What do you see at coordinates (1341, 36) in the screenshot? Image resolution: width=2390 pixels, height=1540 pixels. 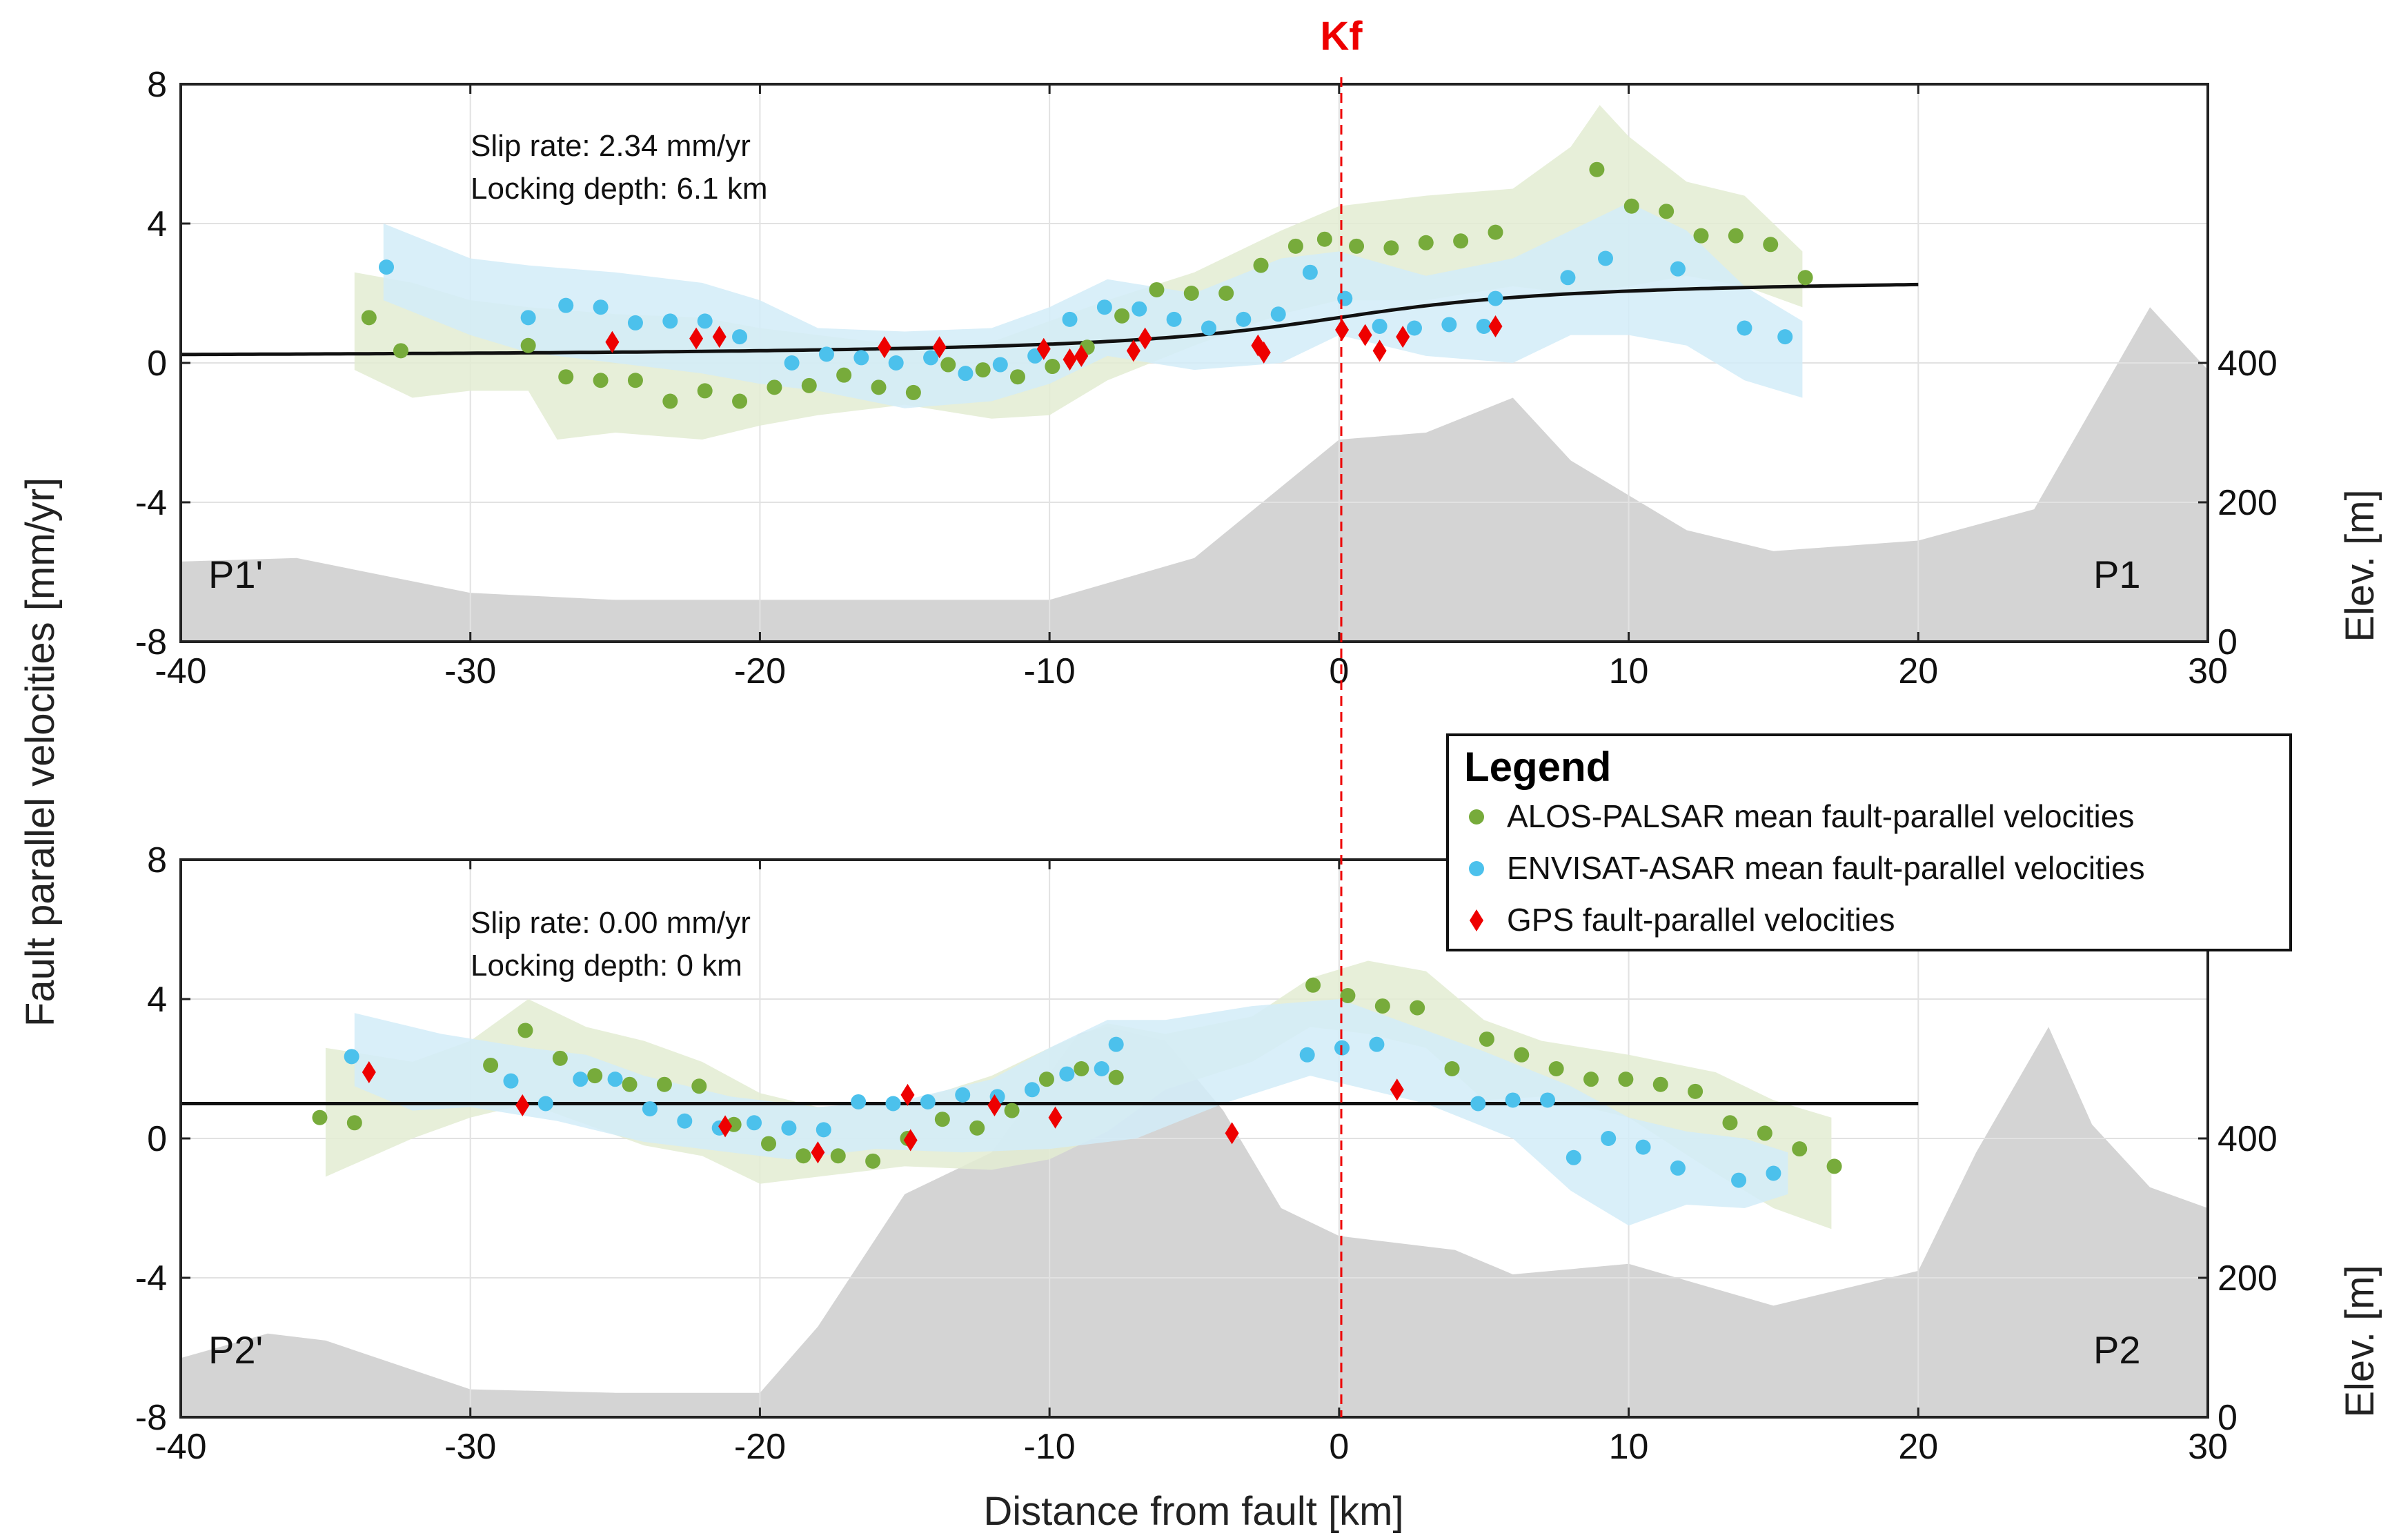 I see `fault-label: Kf` at bounding box center [1341, 36].